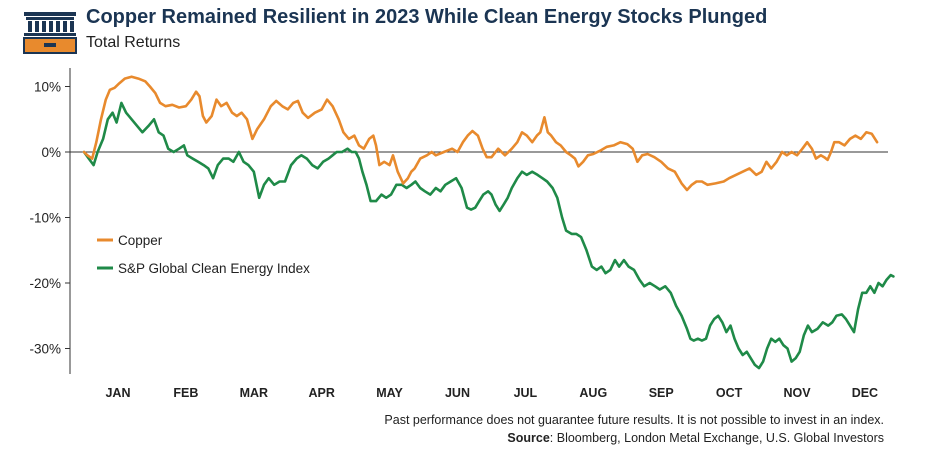 The height and width of the screenshot is (457, 934). I want to click on x-tick-label: MAY, so click(389, 393).